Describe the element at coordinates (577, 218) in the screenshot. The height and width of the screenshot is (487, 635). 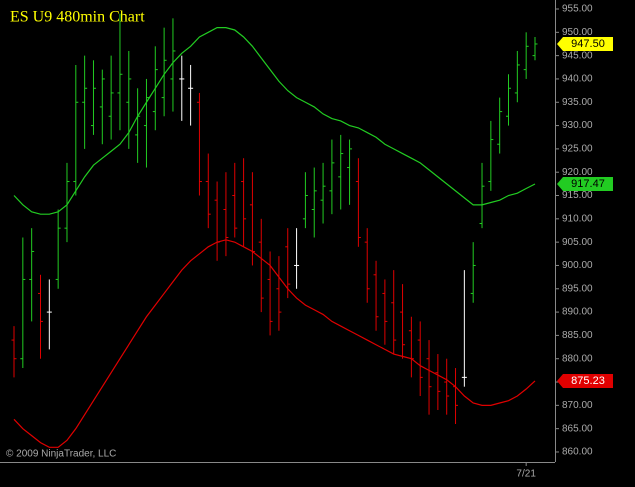
I see `y-tick-label: 910.00` at that location.